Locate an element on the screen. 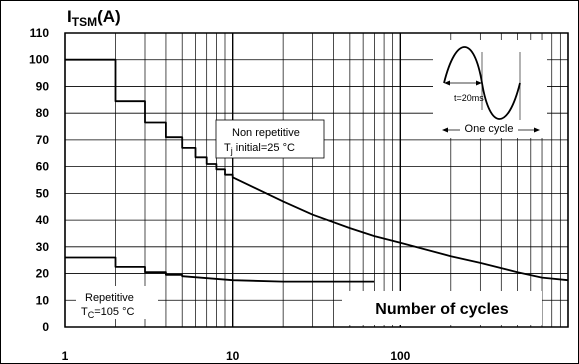  y-tick-label: 110 is located at coordinates (40, 33).